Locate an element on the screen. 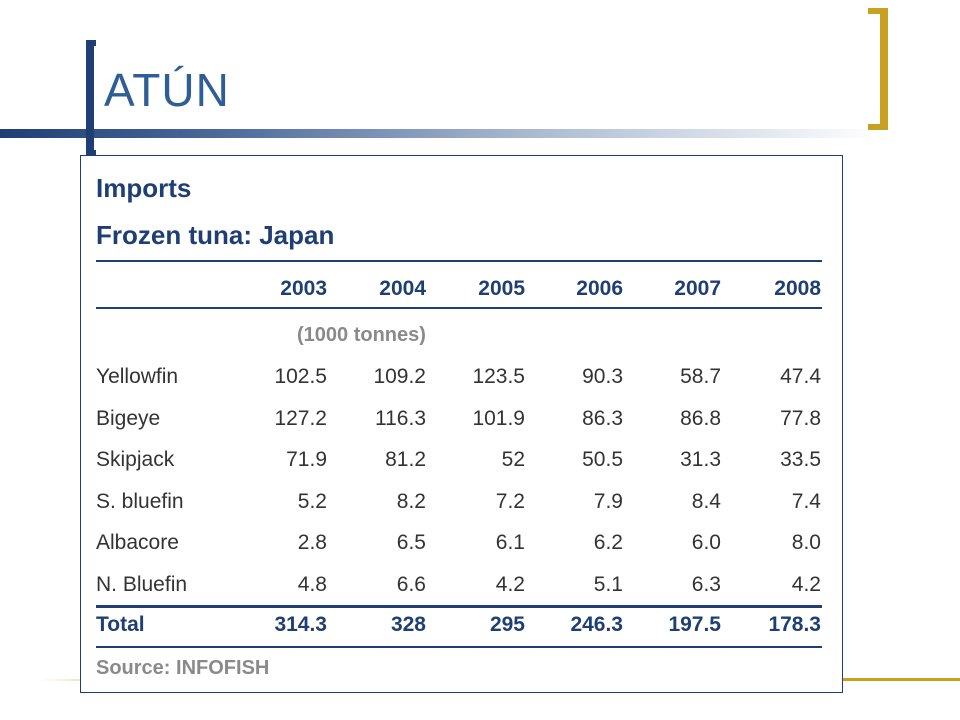 The image size is (960, 720). table-cell: 8.2 is located at coordinates (411, 501).